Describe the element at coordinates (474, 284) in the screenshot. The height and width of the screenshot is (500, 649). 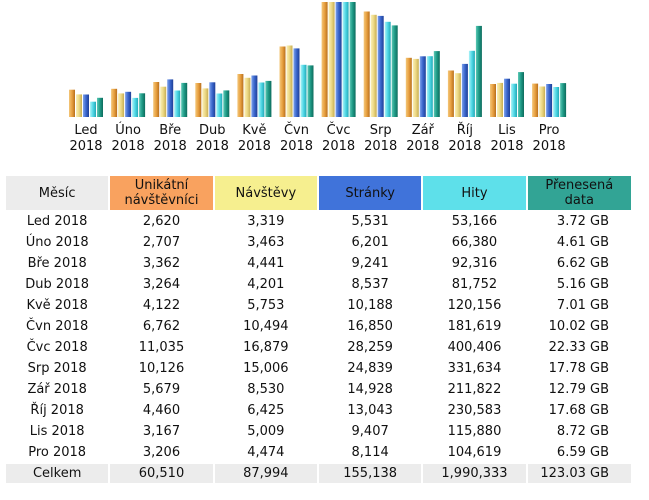
I see `cell-hits: 81,752` at that location.